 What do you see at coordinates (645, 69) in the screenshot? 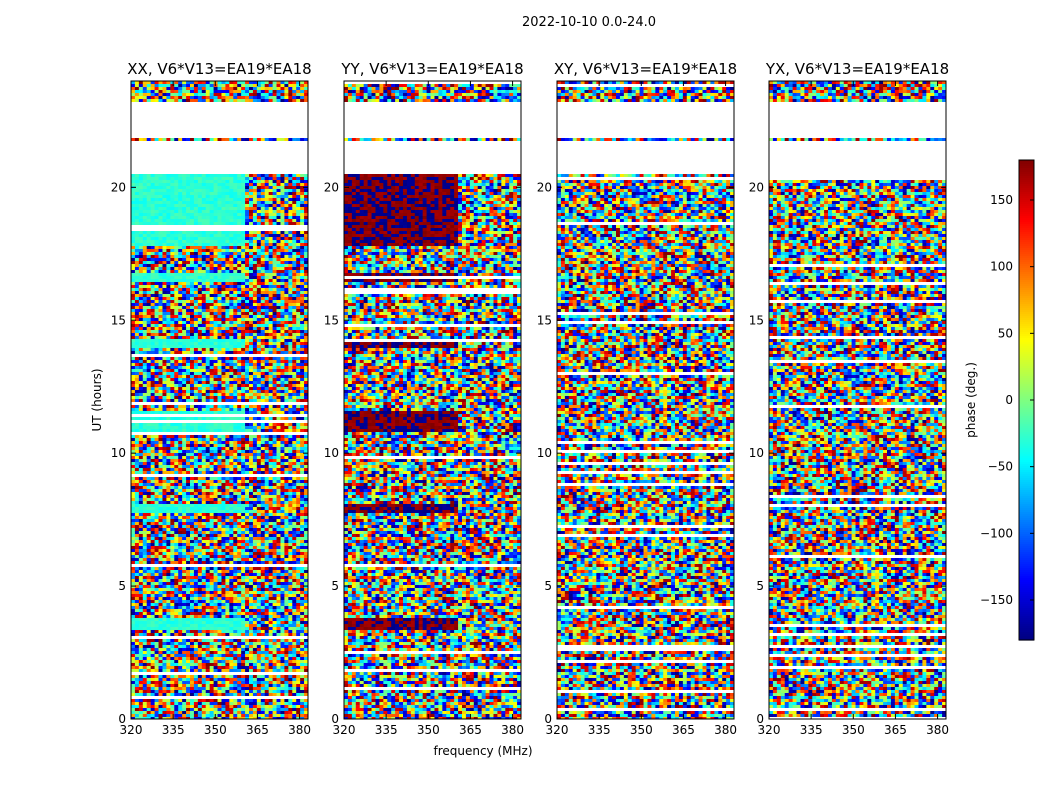
I see `panel-title: XY, V6*V13=EA19*EA18` at bounding box center [645, 69].